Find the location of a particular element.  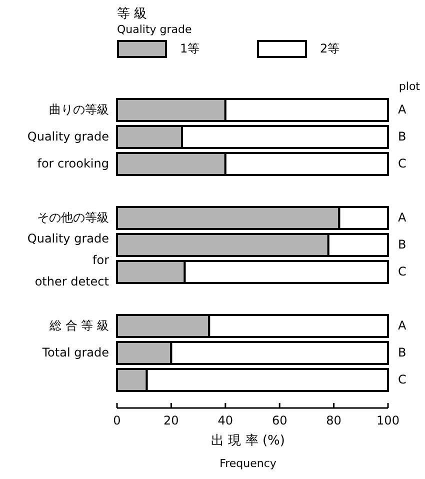

text: 総 合 等 級 Total grade is located at coordinates (75, 339).